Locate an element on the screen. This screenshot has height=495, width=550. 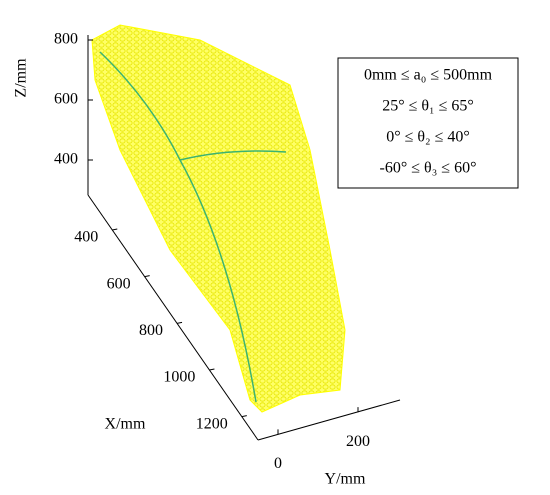
z-tick-label: 600 is located at coordinates (66, 99).